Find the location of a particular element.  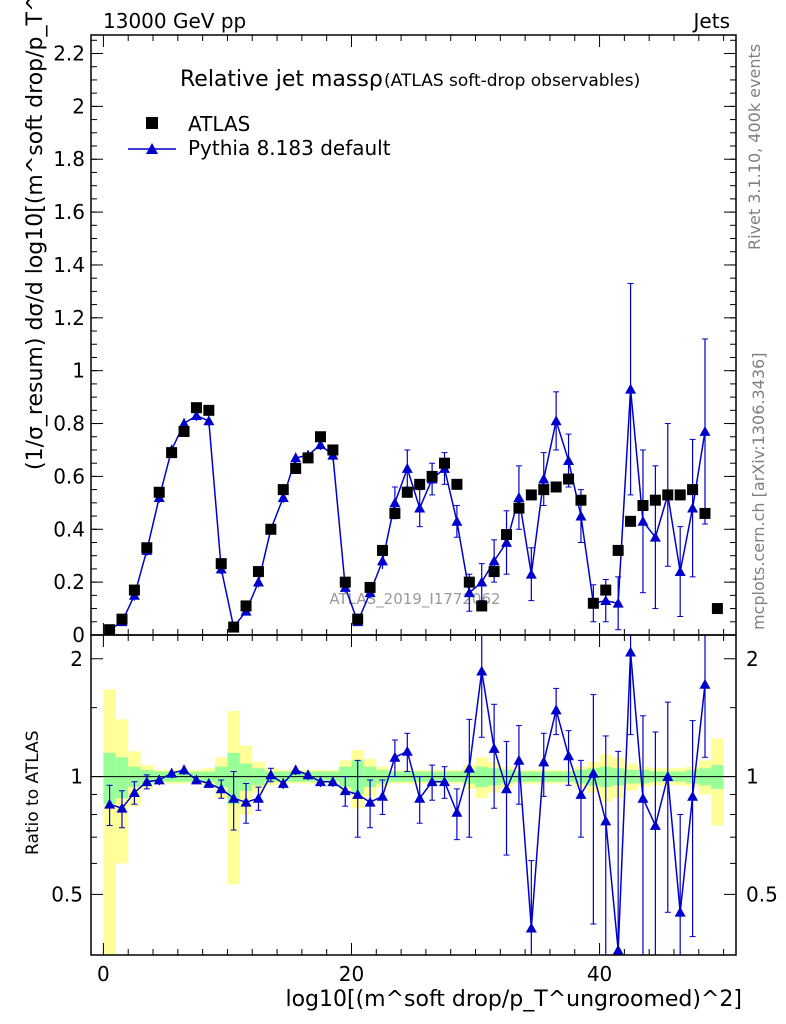

main-ytick-label: 1.6 is located at coordinates (69, 212).